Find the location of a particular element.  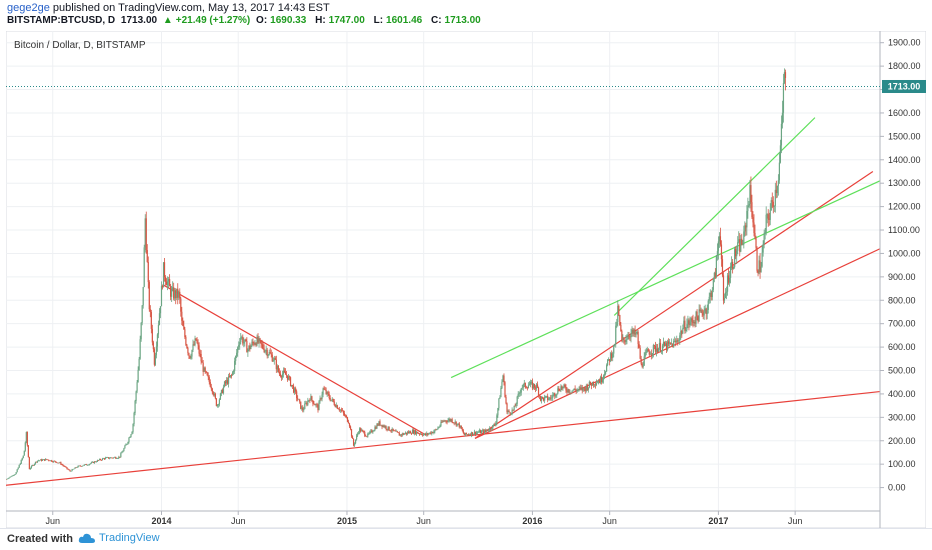

tradingview-logo: TradingView is located at coordinates (119, 538).